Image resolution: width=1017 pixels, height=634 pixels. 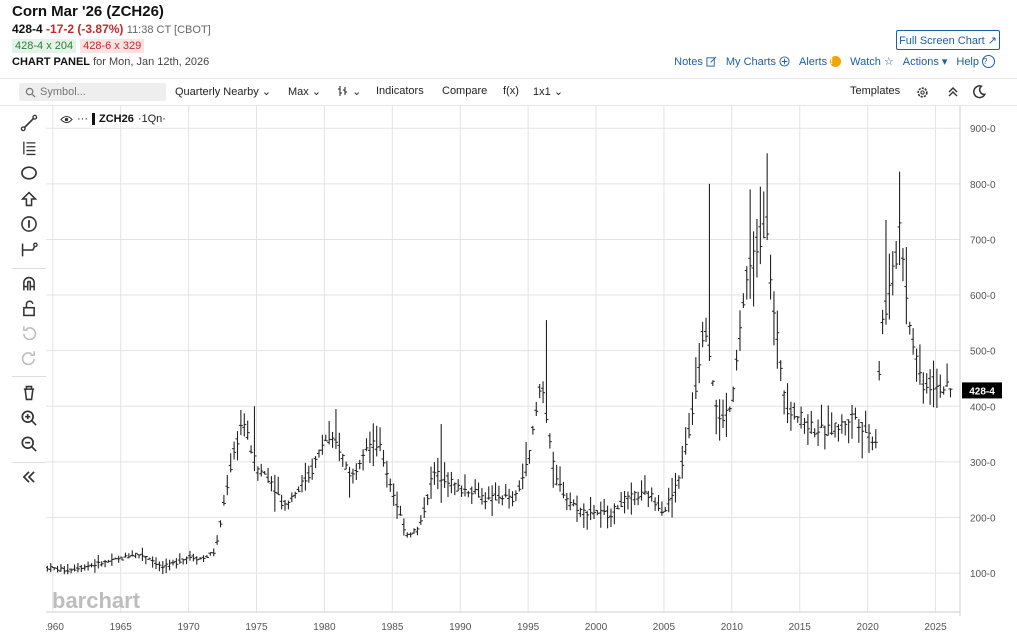 I want to click on x-tick-label: 1995, so click(x=528, y=627).